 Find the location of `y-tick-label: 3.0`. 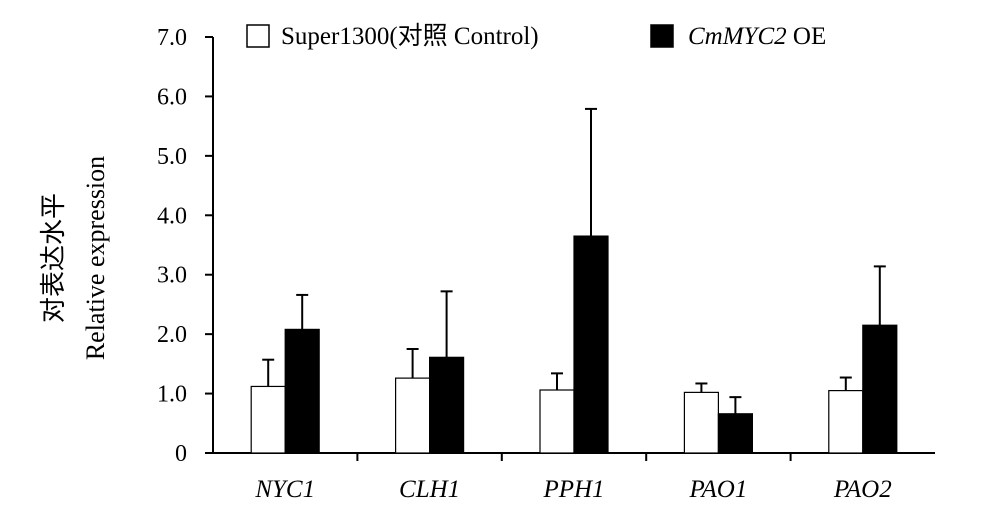

y-tick-label: 3.0 is located at coordinates (172, 276).